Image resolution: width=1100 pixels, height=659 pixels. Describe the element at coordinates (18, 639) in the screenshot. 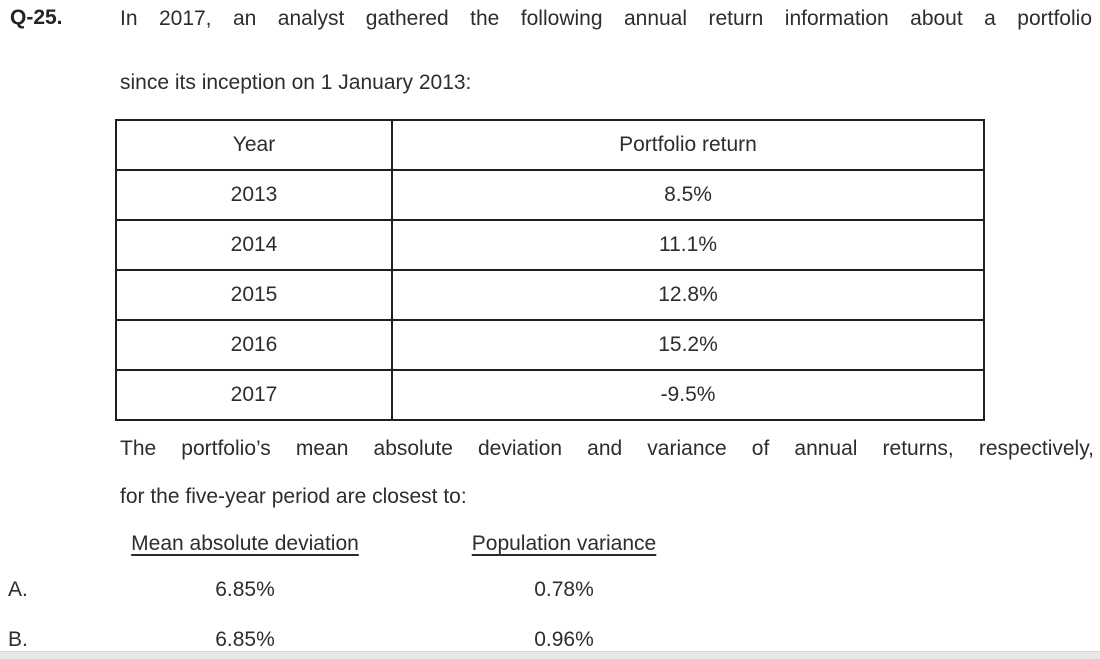

I see `option-b-label: B.` at that location.